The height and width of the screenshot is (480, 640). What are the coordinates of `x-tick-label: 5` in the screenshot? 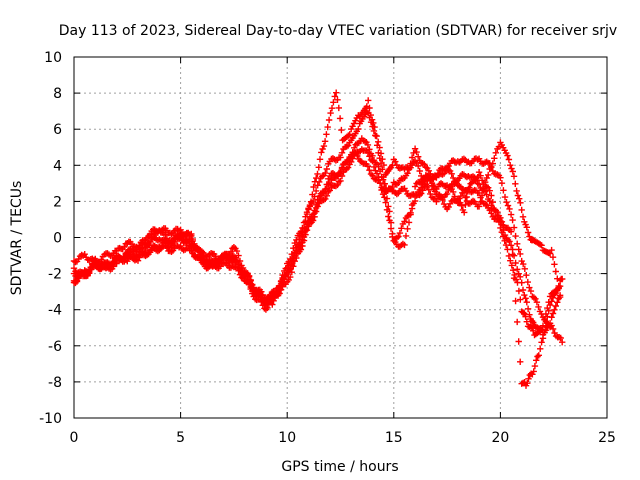 It's located at (180, 438).